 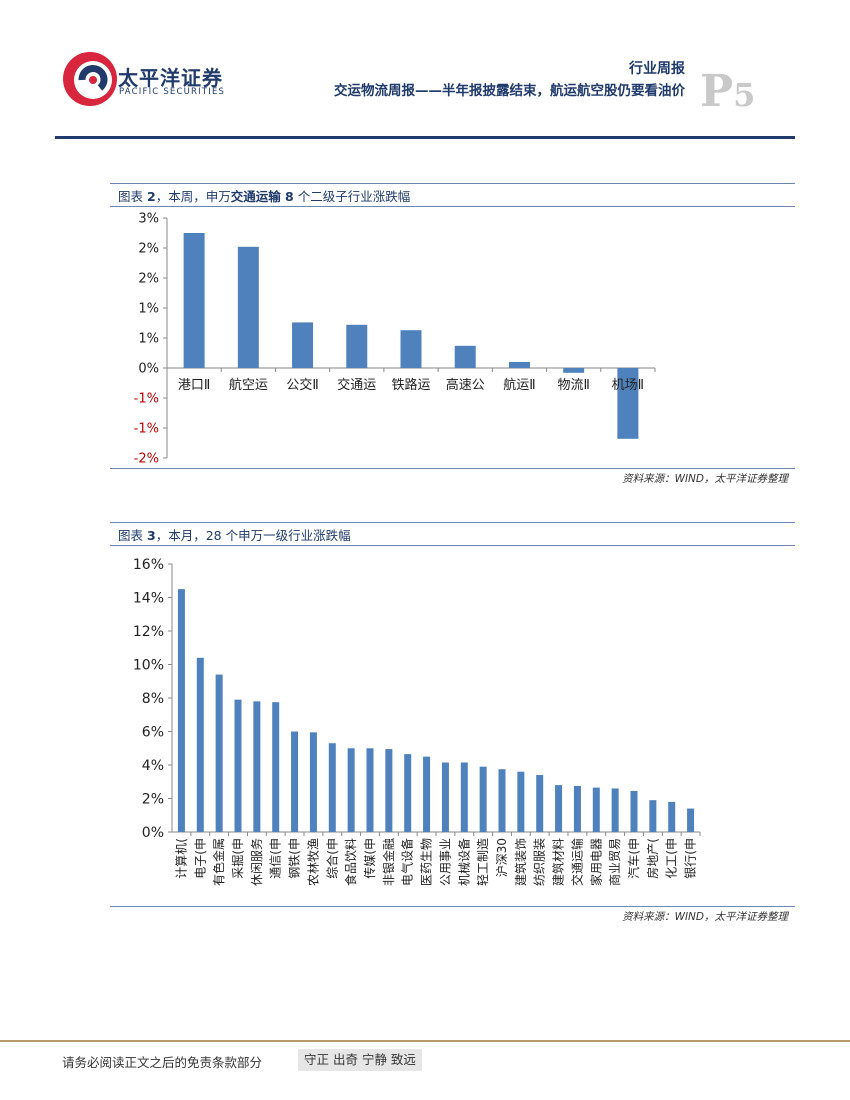 What do you see at coordinates (410, 385) in the screenshot?
I see `x-category-label: 铁路运` at bounding box center [410, 385].